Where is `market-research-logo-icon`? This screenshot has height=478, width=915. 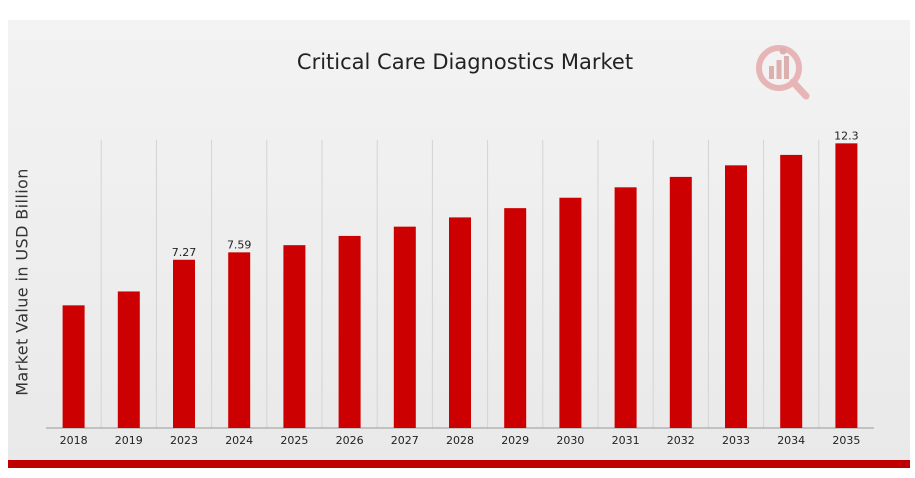 market-research-logo-icon is located at coordinates (783, 72).